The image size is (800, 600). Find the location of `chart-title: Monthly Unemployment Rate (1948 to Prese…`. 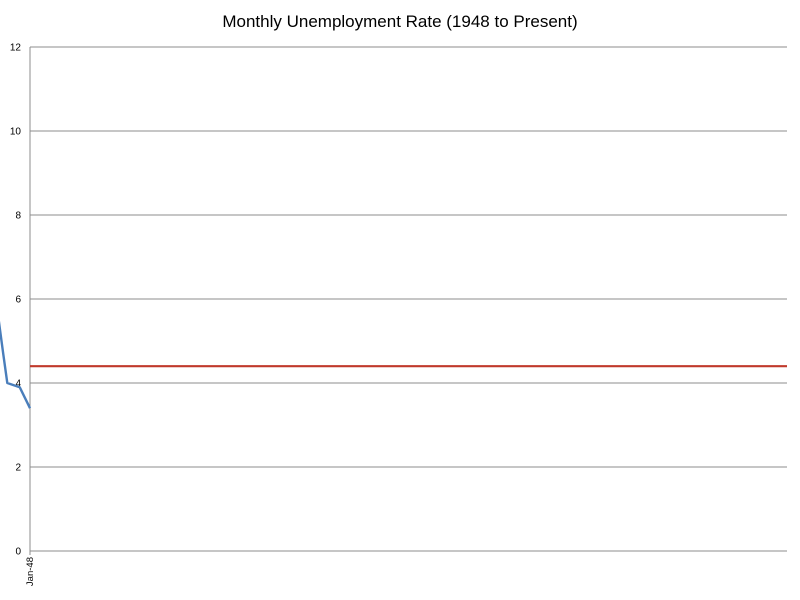

chart-title: Monthly Unemployment Rate (1948 to Prese… is located at coordinates (399, 21).